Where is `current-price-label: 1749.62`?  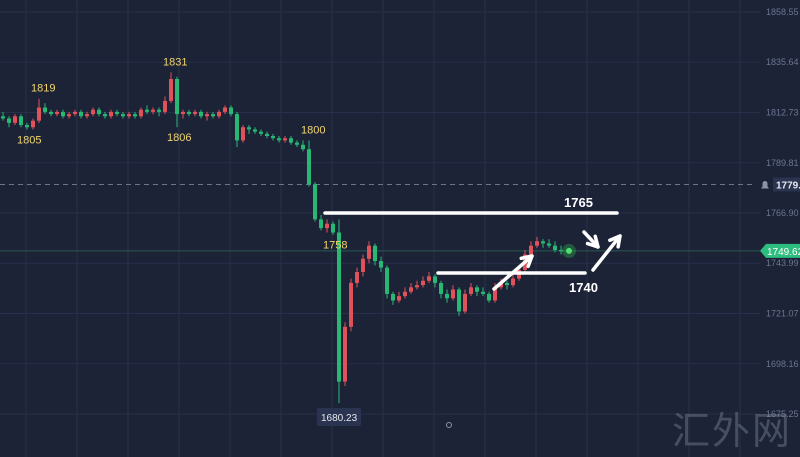 current-price-label: 1749.62 is located at coordinates (783, 252).